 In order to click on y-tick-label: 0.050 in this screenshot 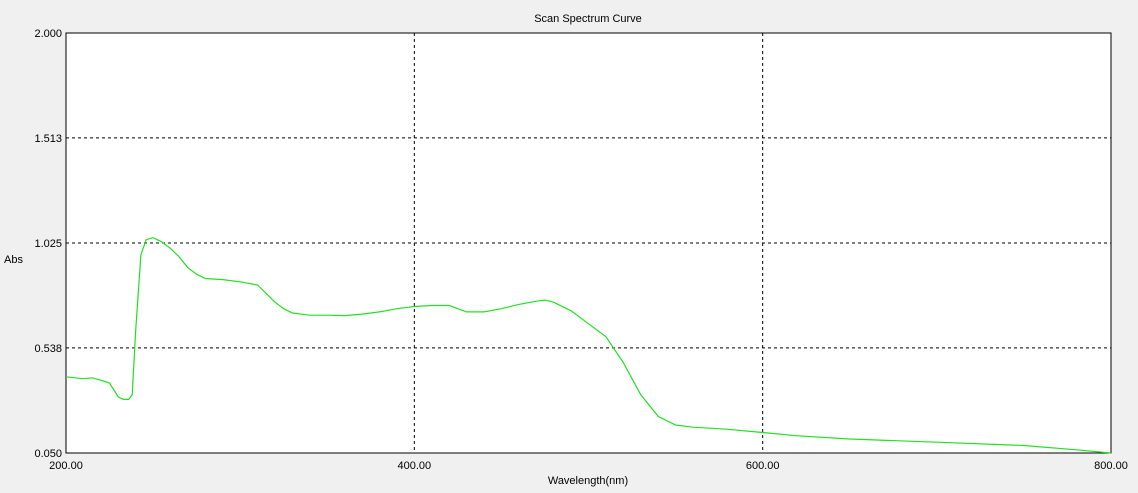, I will do `click(48, 454)`.